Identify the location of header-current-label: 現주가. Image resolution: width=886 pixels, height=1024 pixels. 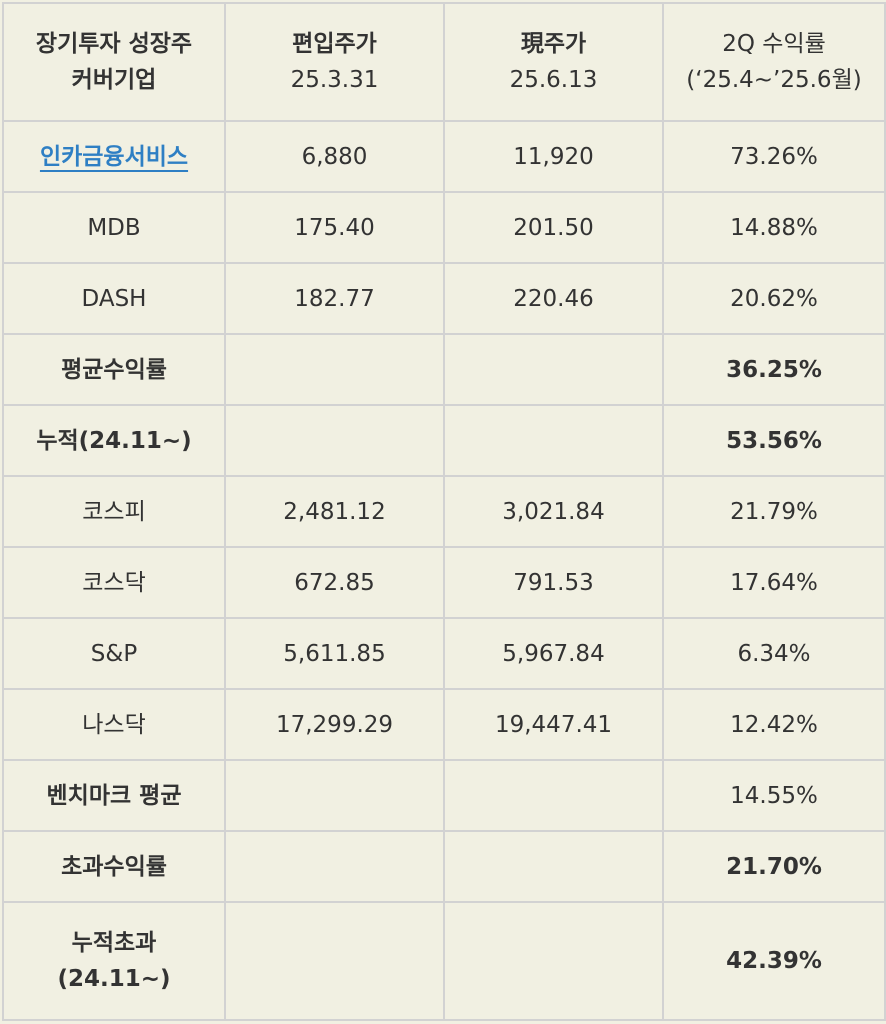
(553, 44).